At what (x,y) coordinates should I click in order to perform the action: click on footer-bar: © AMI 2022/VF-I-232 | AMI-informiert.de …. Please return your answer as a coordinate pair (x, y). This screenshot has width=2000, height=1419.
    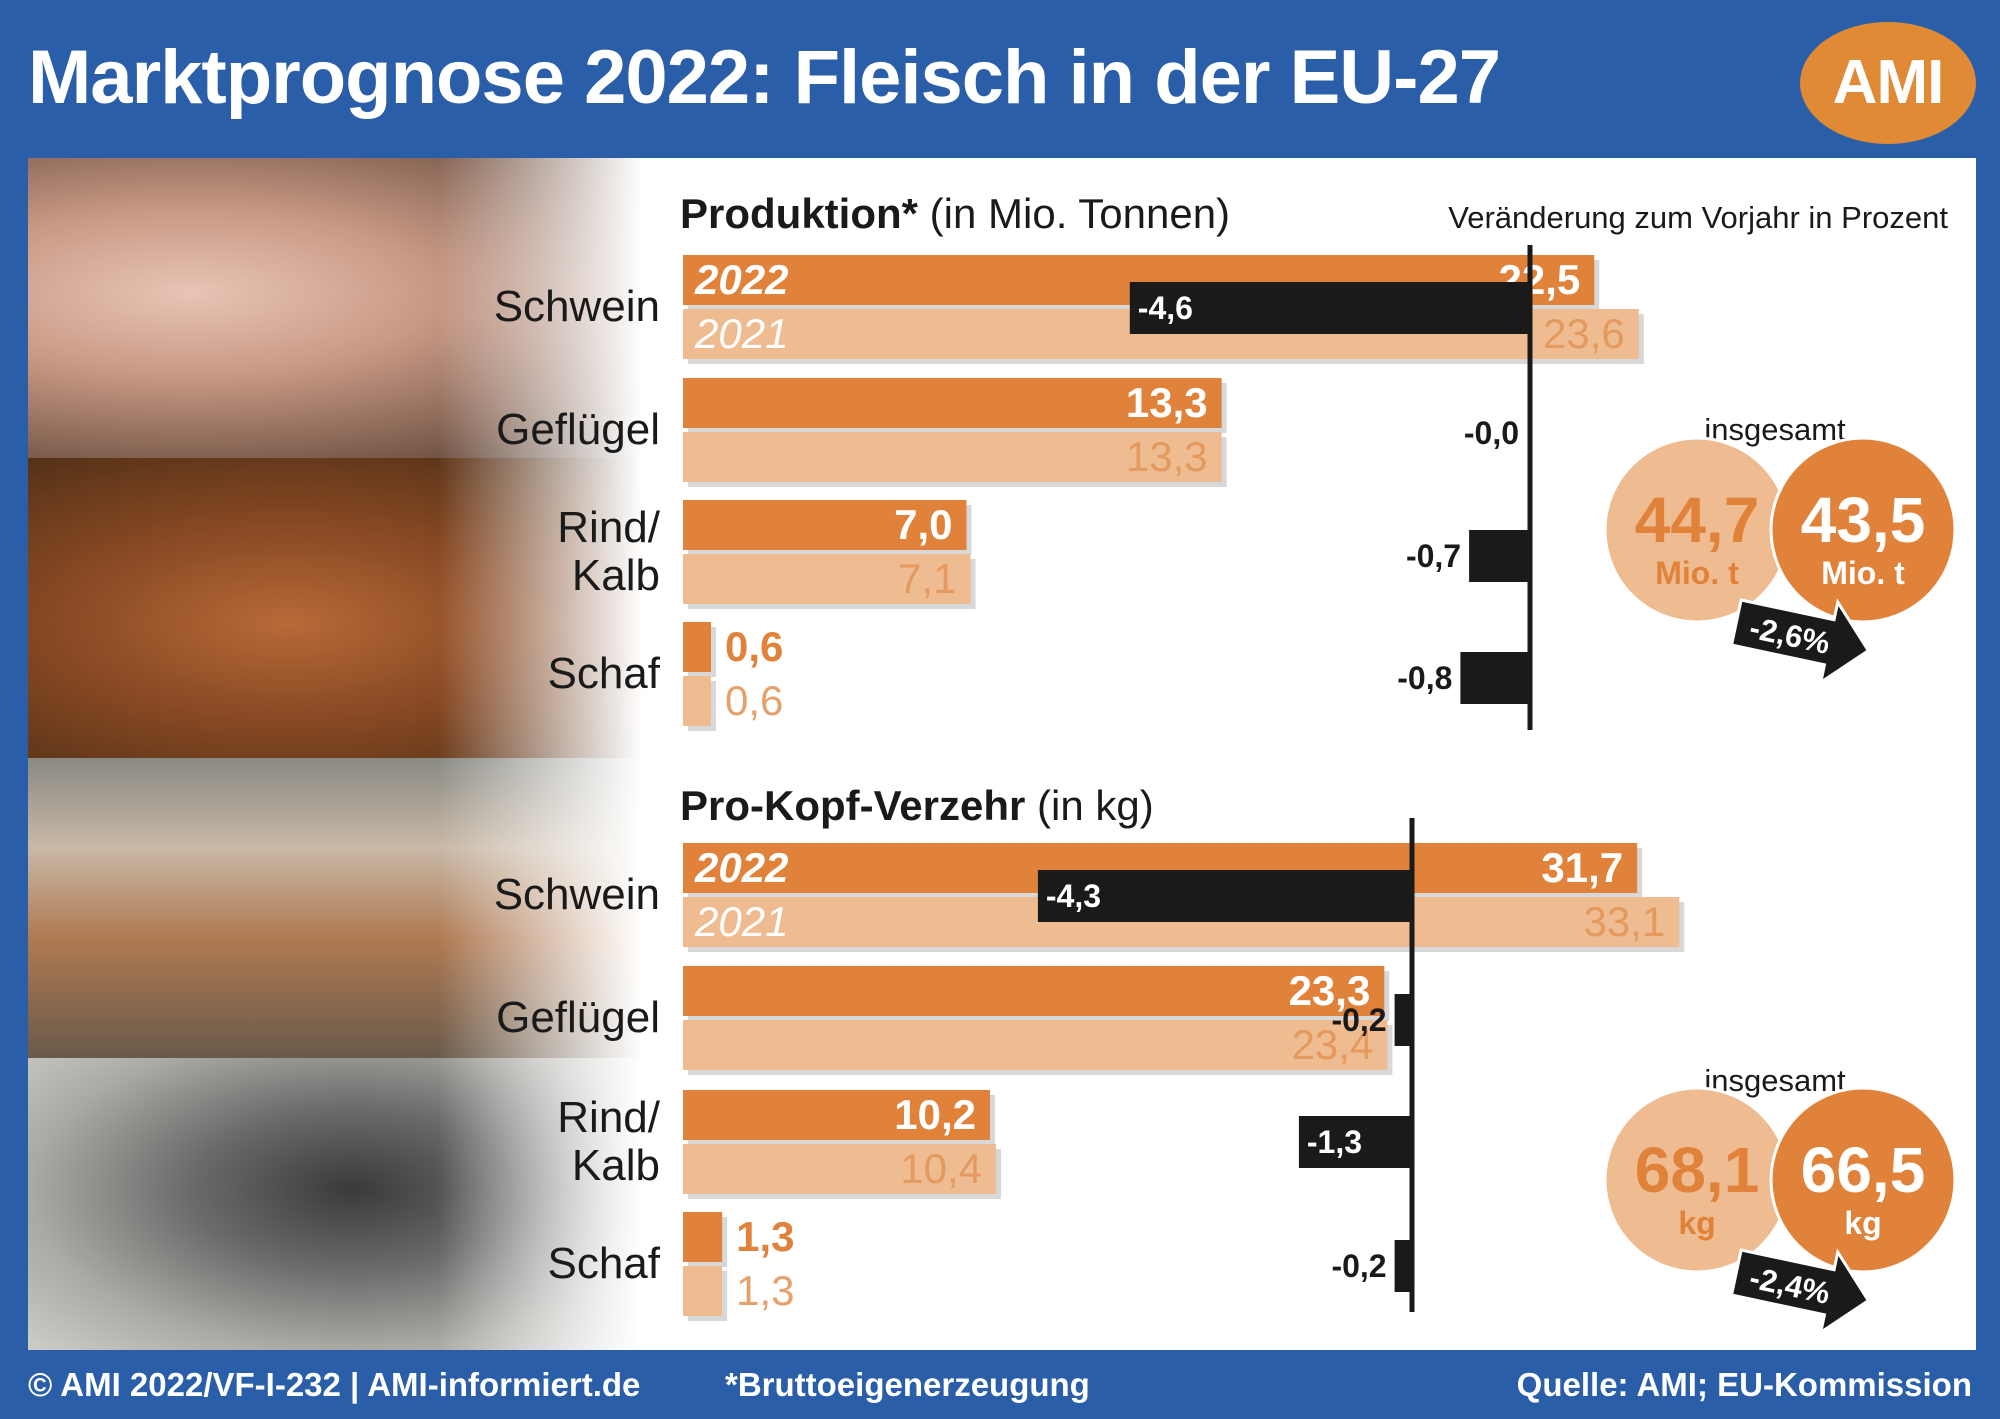
    Looking at the image, I should click on (1000, 1384).